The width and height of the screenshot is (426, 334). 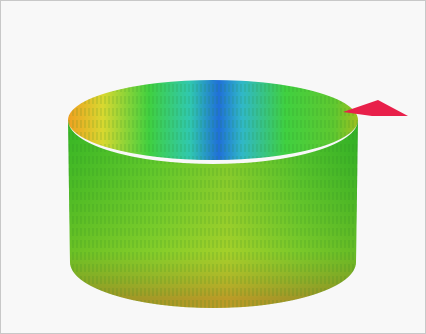 What do you see at coordinates (375, 108) in the screenshot?
I see `direction-arrow` at bounding box center [375, 108].